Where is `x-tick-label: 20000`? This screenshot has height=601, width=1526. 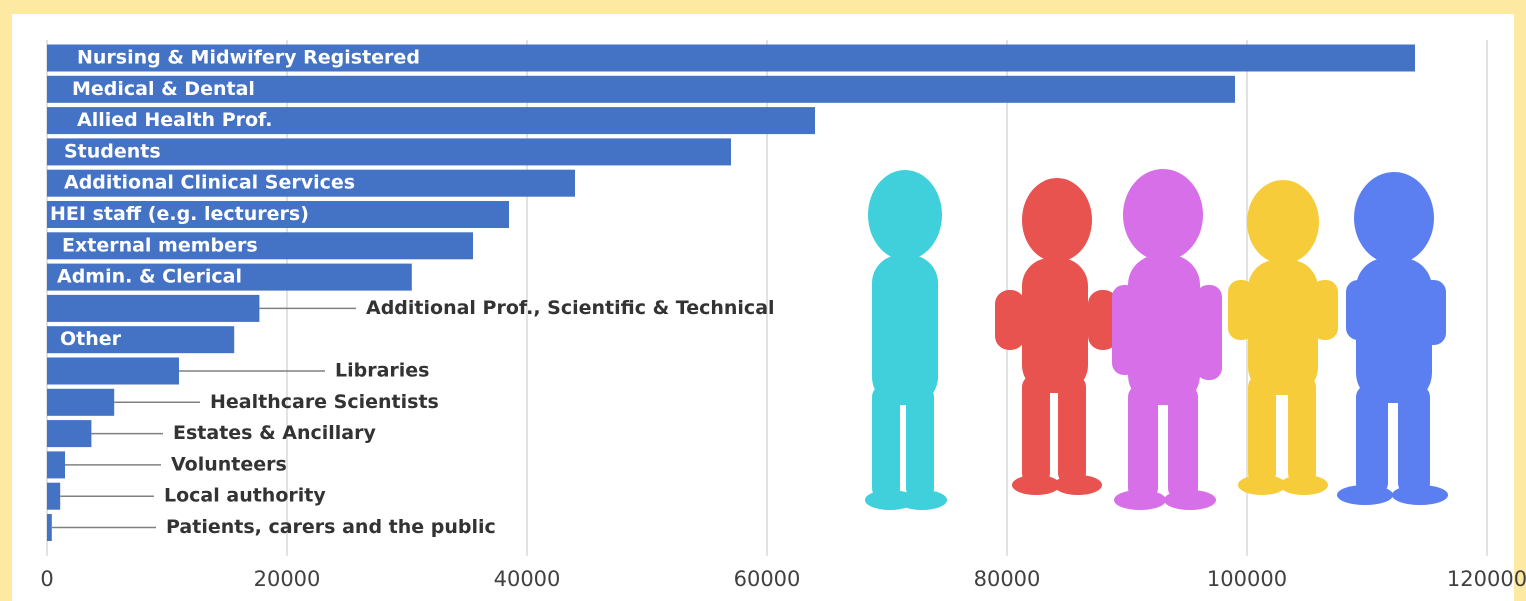 x-tick-label: 20000 is located at coordinates (287, 579).